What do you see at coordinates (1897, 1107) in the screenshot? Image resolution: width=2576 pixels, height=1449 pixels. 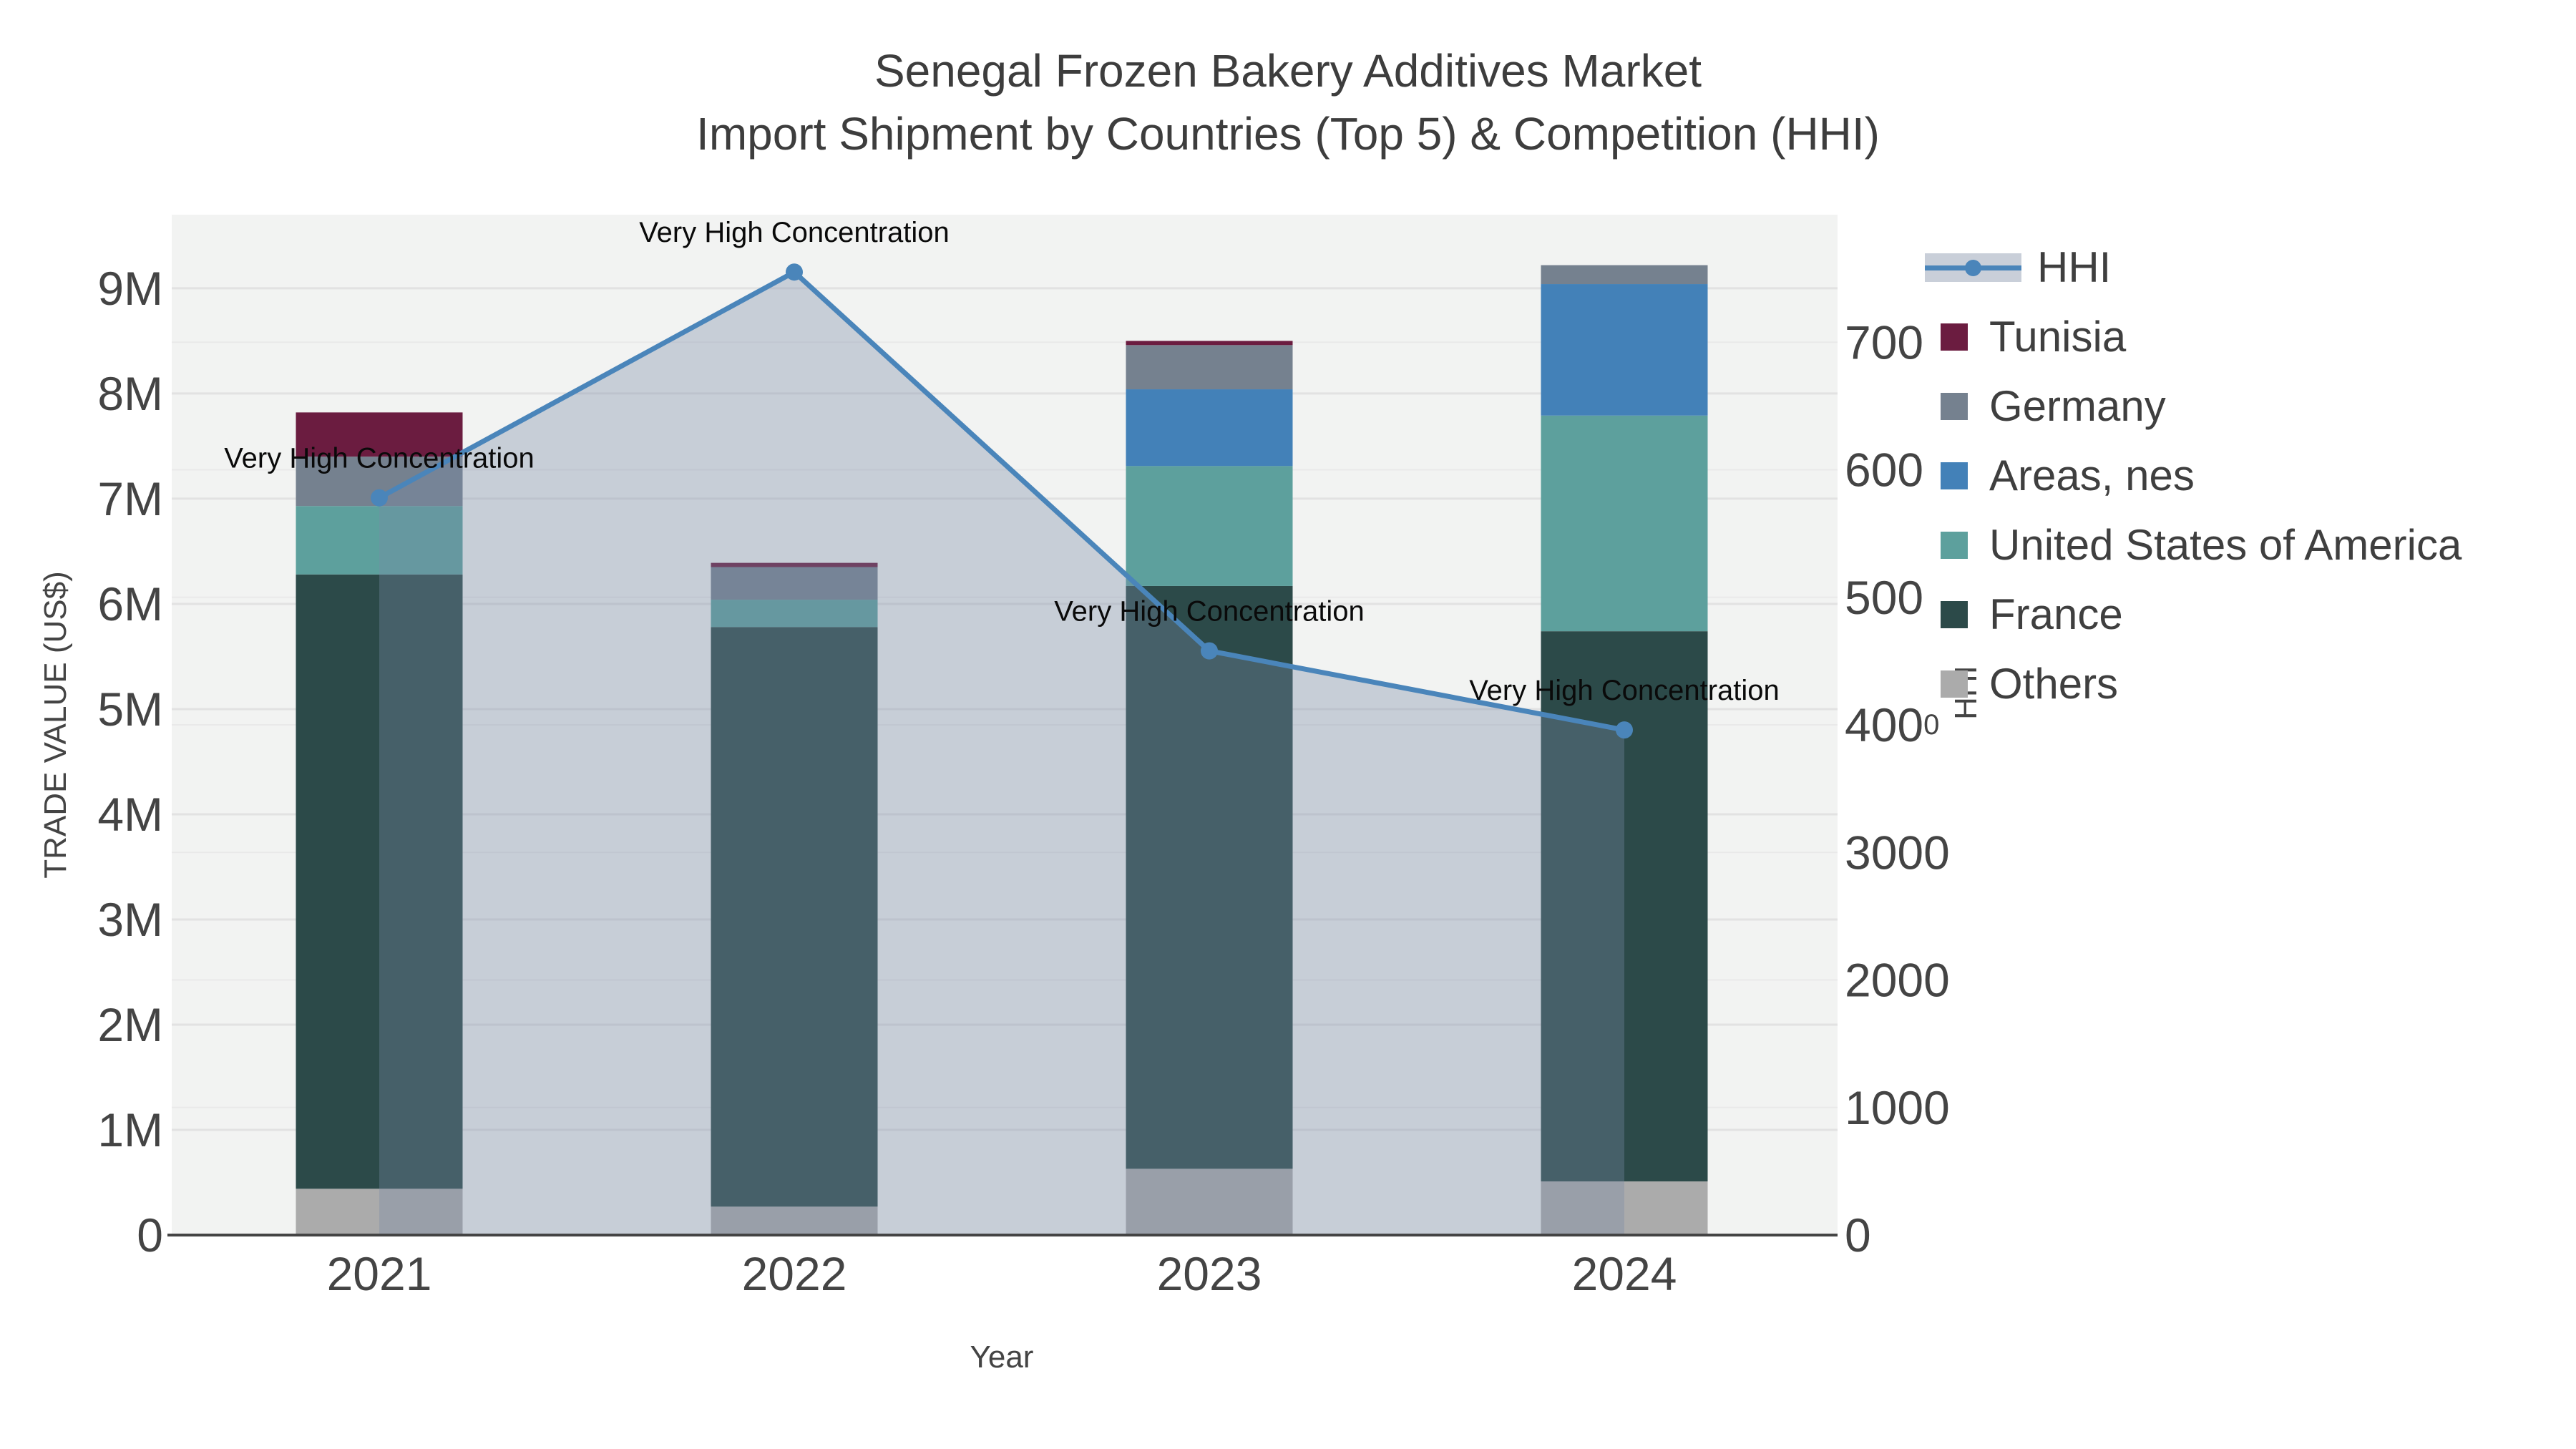 I see `y-right-tick-label: 1000` at bounding box center [1897, 1107].